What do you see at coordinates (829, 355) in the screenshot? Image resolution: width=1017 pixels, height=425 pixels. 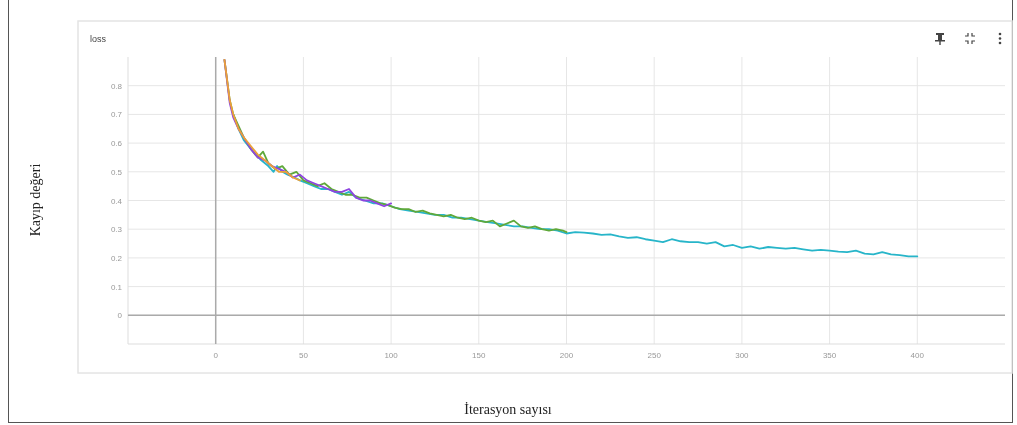 I see `x-tick-label: 350` at bounding box center [829, 355].